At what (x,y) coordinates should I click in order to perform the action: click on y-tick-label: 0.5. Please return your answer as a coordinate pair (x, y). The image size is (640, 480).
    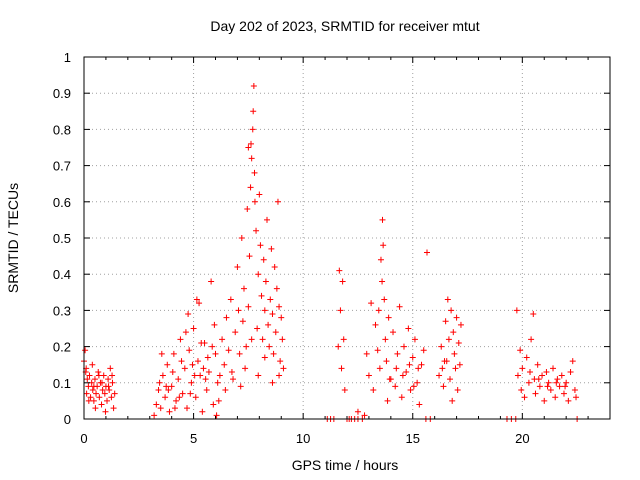
    Looking at the image, I should click on (62, 238).